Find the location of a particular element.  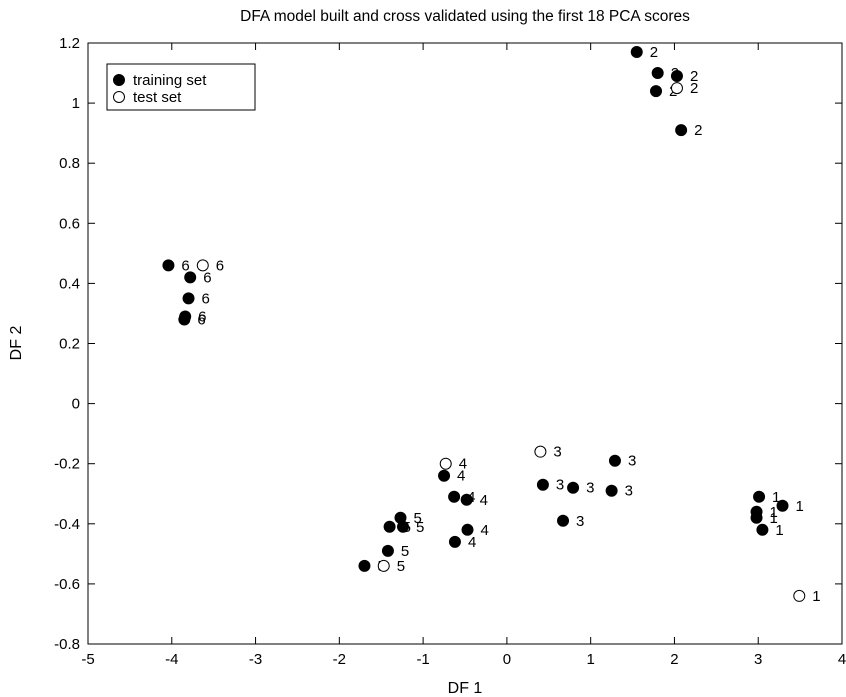

y-tick-label: 1 is located at coordinates (76, 103).